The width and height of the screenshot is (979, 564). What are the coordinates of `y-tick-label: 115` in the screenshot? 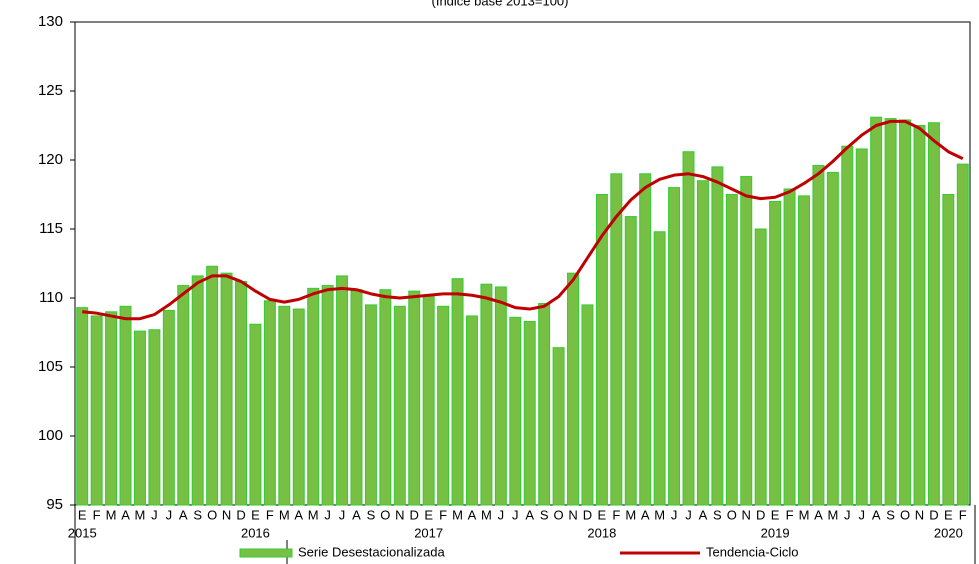 It's located at (51, 228).